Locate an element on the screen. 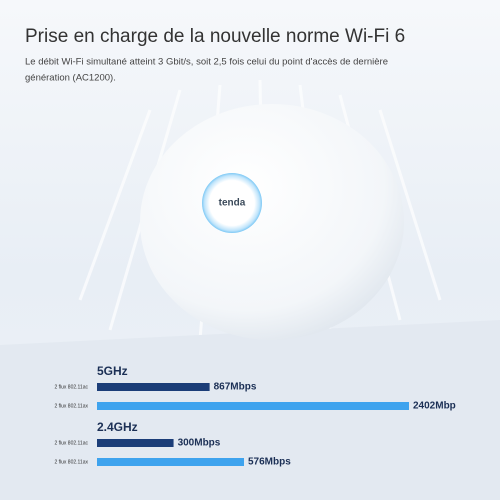 This screenshot has width=500, height=500. subtitle: génération (AC1200). is located at coordinates (70, 78).